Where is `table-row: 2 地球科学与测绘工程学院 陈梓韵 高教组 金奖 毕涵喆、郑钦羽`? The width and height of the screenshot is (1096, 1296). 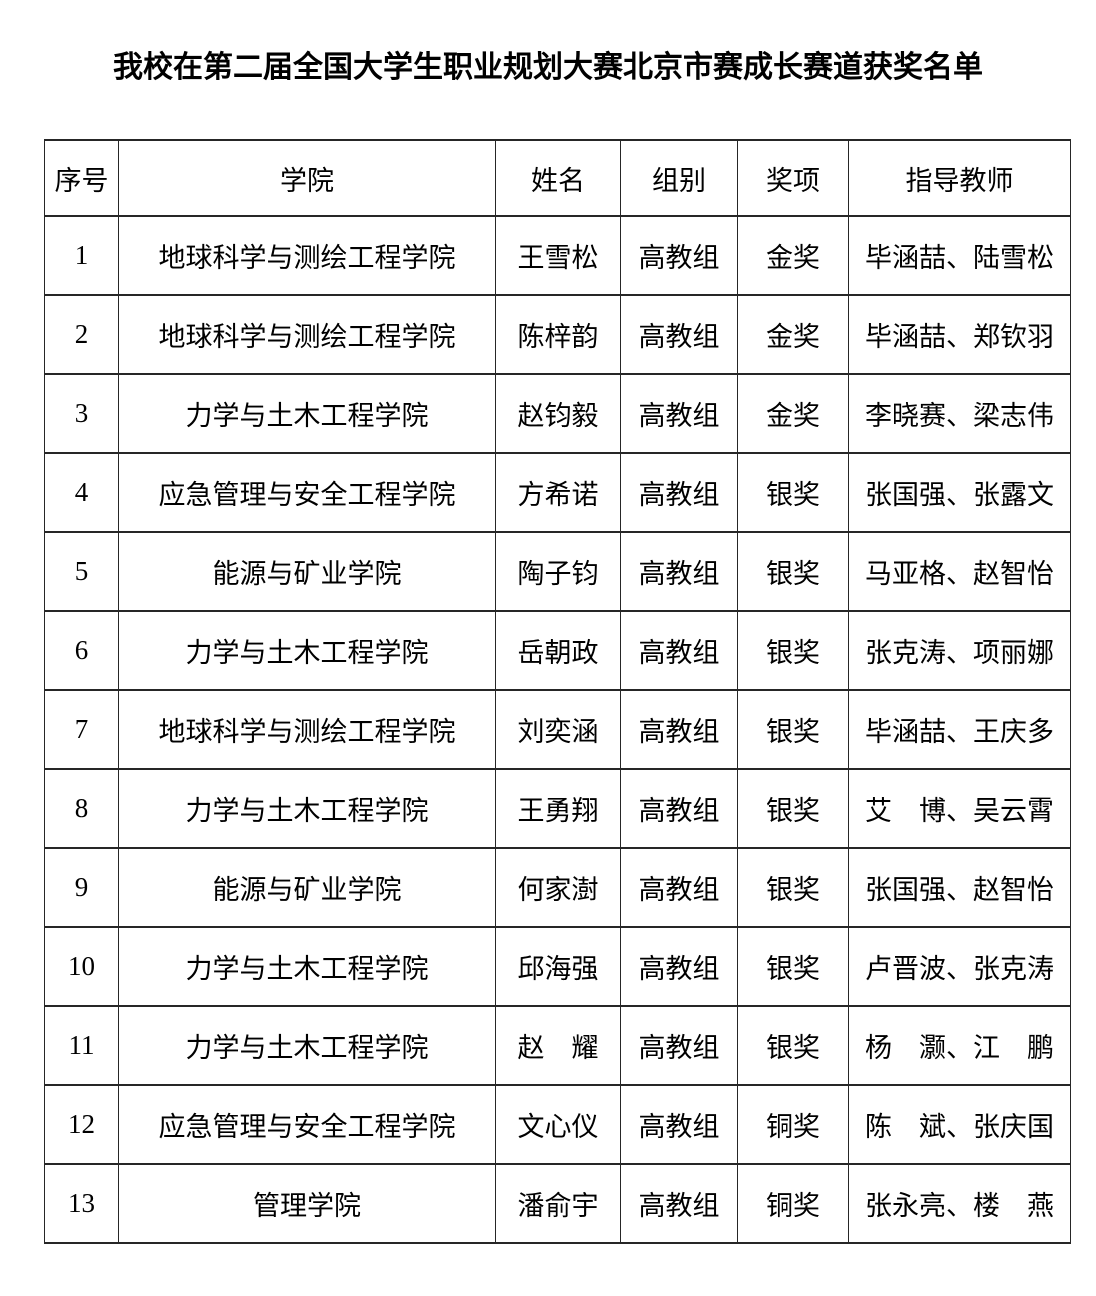 table-row: 2 地球科学与测绘工程学院 陈梓韵 高教组 金奖 毕涵喆、郑钦羽 is located at coordinates (557, 334).